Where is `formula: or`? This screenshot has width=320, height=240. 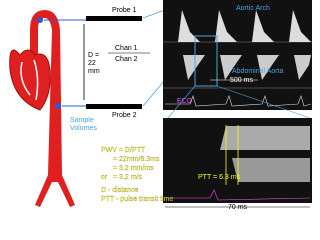 formula: or is located at coordinates (104, 177).